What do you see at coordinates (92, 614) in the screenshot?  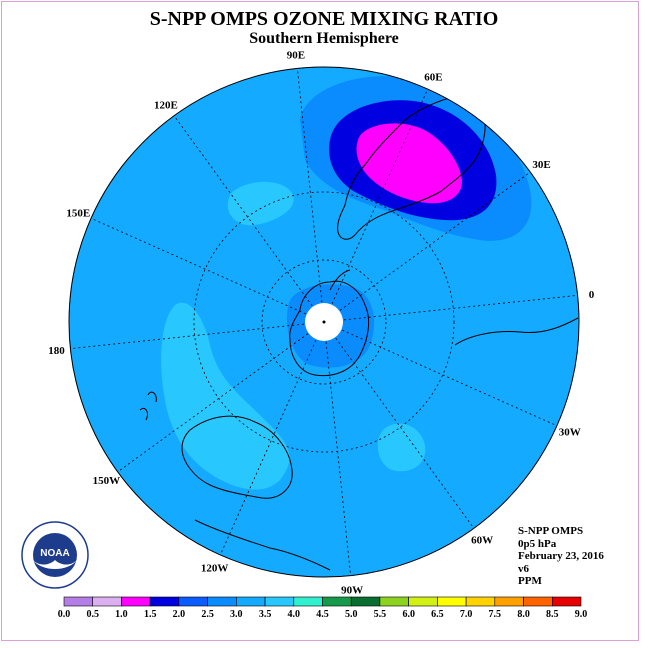 I see `colorbar-tick-label: 0.5` at bounding box center [92, 614].